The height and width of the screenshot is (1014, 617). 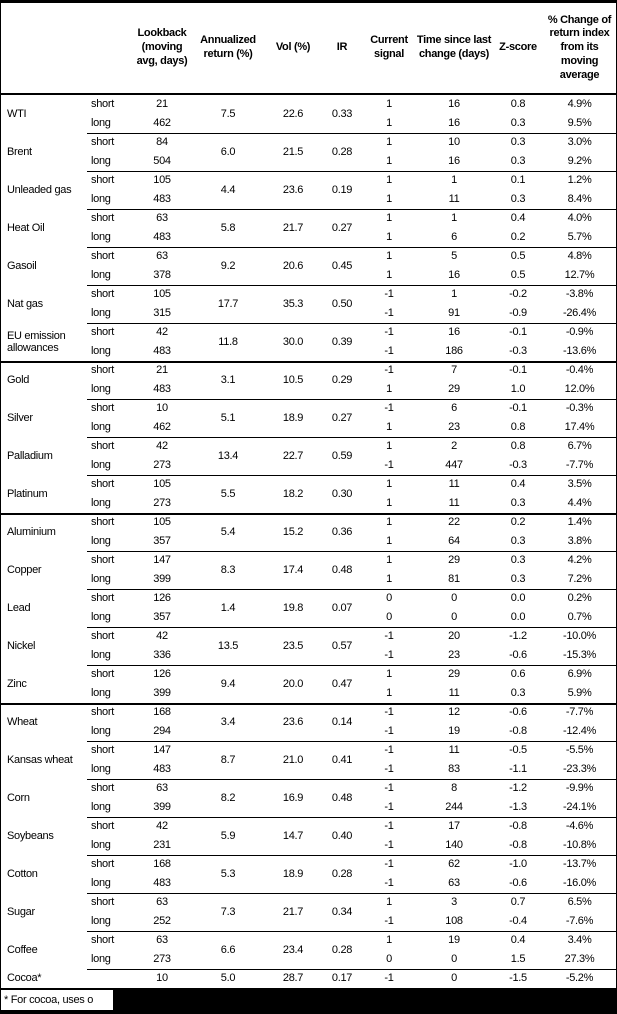 I want to click on time-since-value: 1, so click(x=454, y=180).